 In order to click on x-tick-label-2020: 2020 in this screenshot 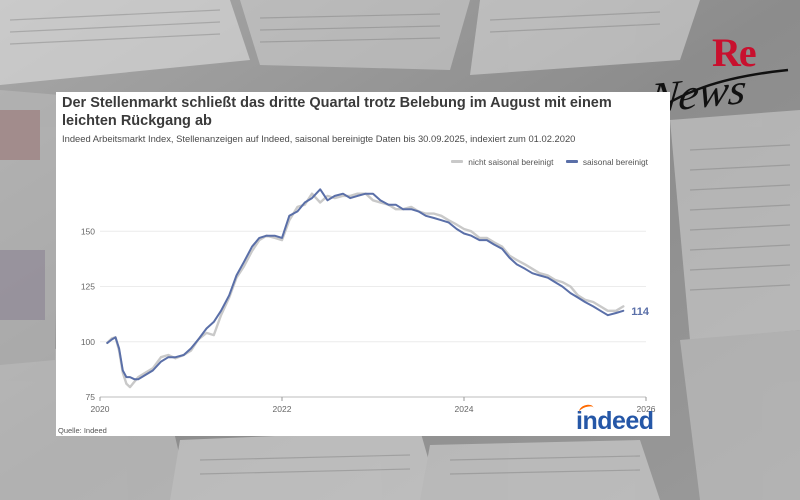, I will do `click(100, 409)`.